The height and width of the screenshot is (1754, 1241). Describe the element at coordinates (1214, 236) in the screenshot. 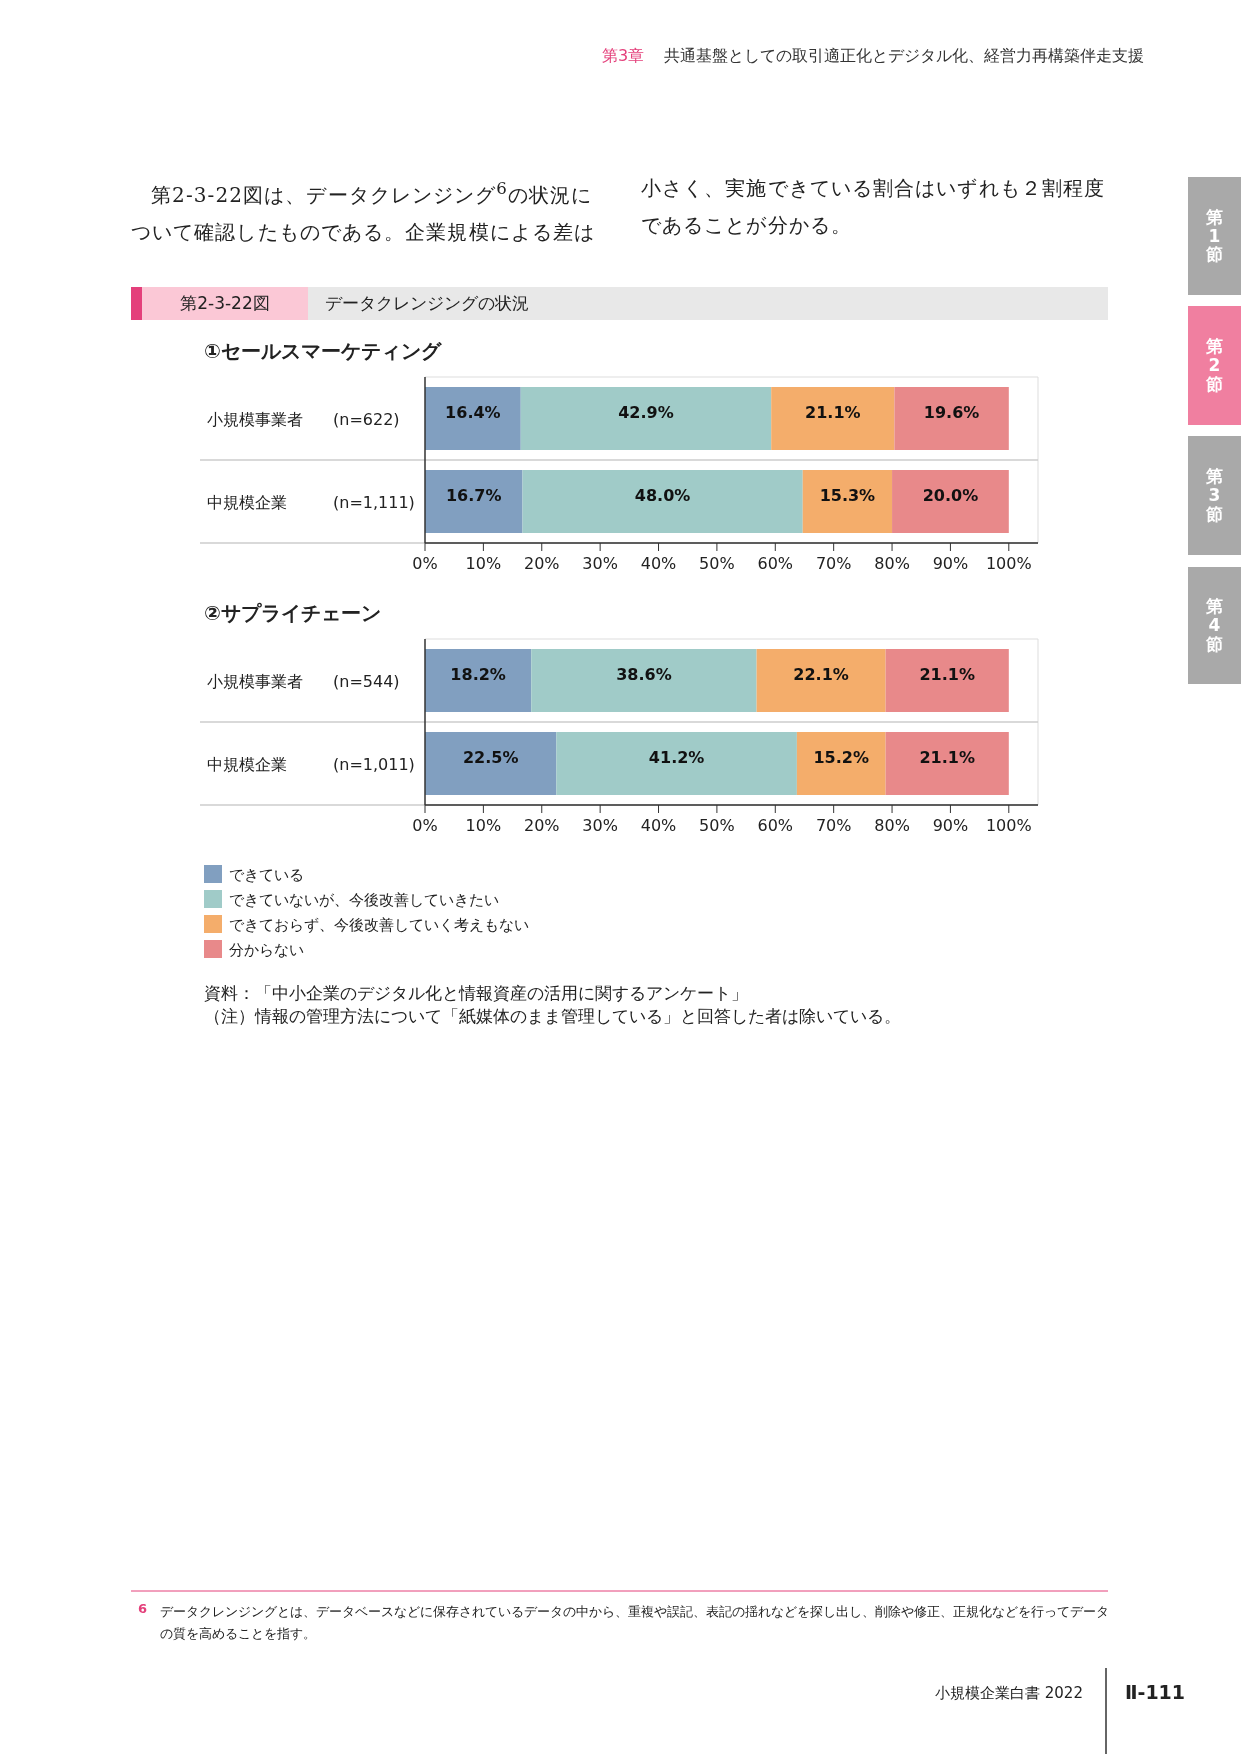

I see `annotation: 第1節` at that location.